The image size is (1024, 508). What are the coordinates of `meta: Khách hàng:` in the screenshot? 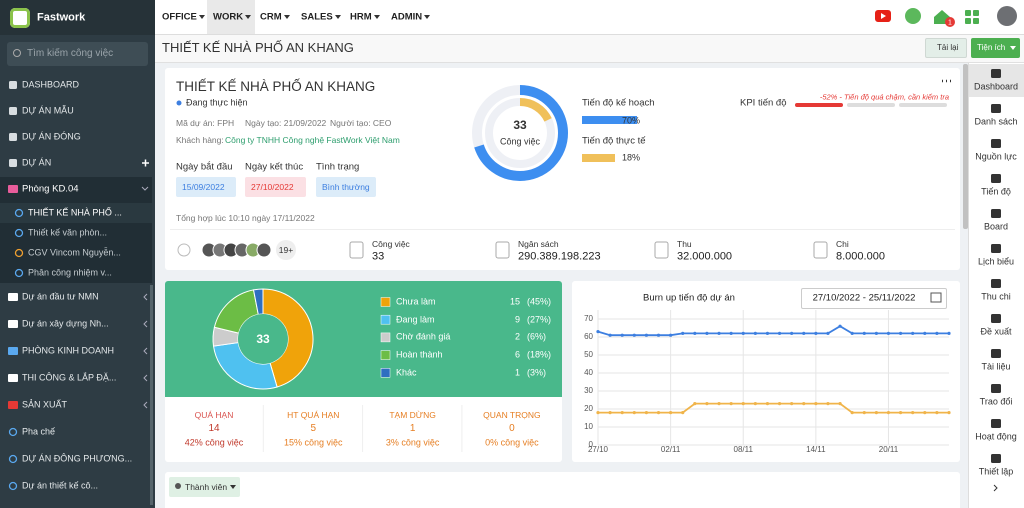 It's located at (200, 140).